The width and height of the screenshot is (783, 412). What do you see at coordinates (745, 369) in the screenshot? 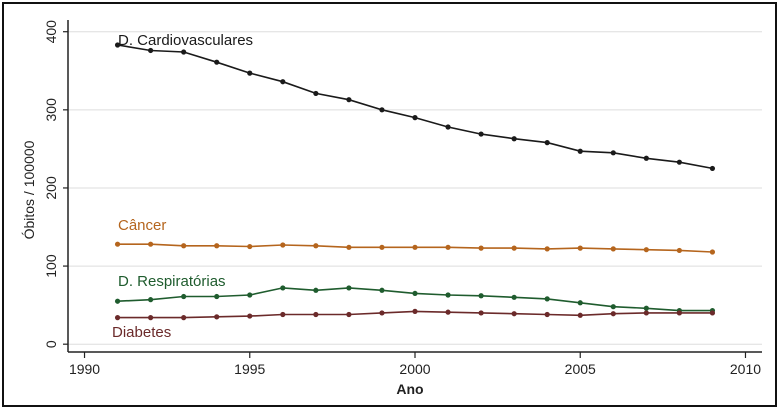
I see `x-tick-label: 2010` at bounding box center [745, 369].